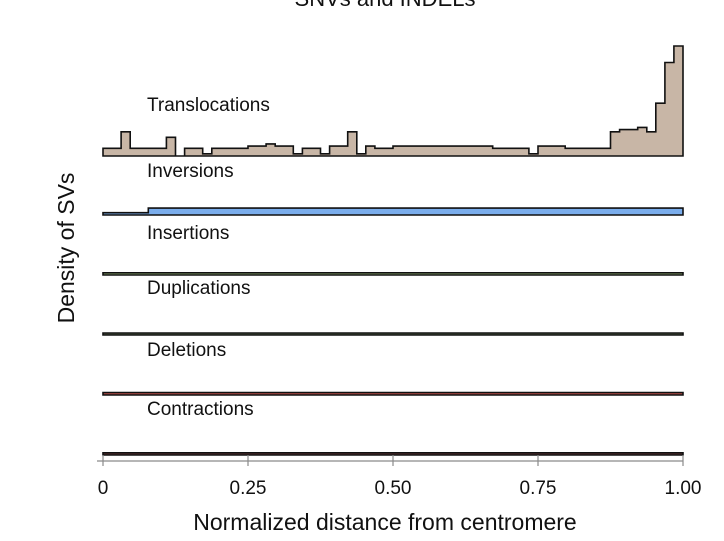 The image size is (724, 541). I want to click on series-label-translocations: Translocations, so click(208, 105).